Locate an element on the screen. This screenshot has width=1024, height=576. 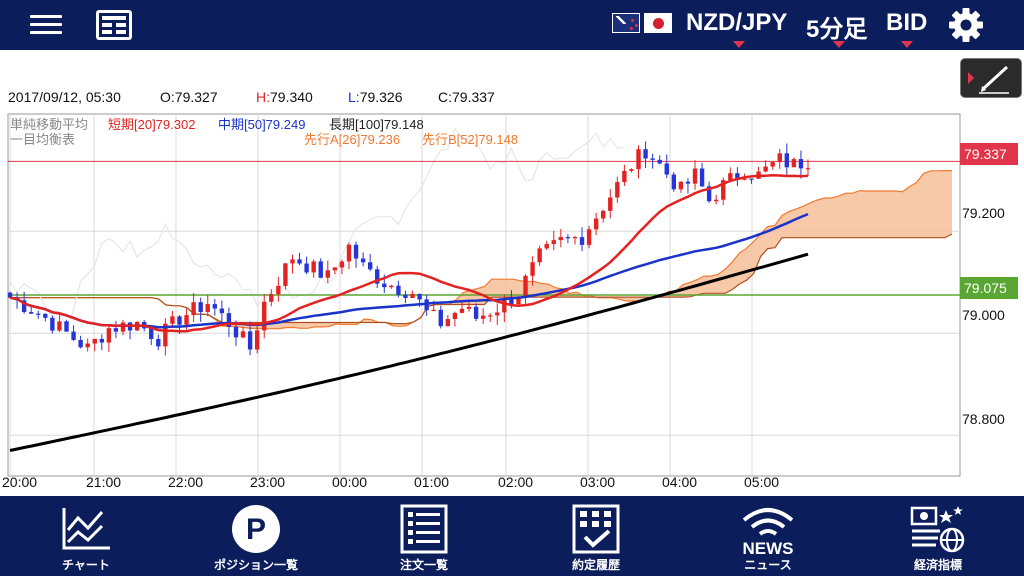
draw-tool-button is located at coordinates (991, 78).